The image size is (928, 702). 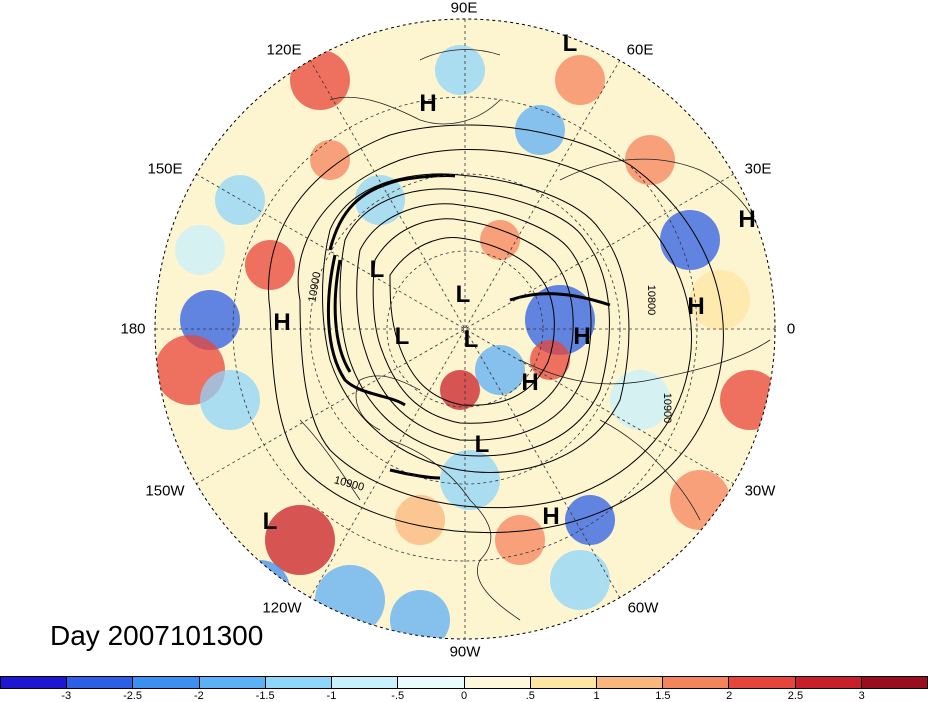 What do you see at coordinates (198, 696) in the screenshot?
I see `colorbar-tick-label: -2` at bounding box center [198, 696].